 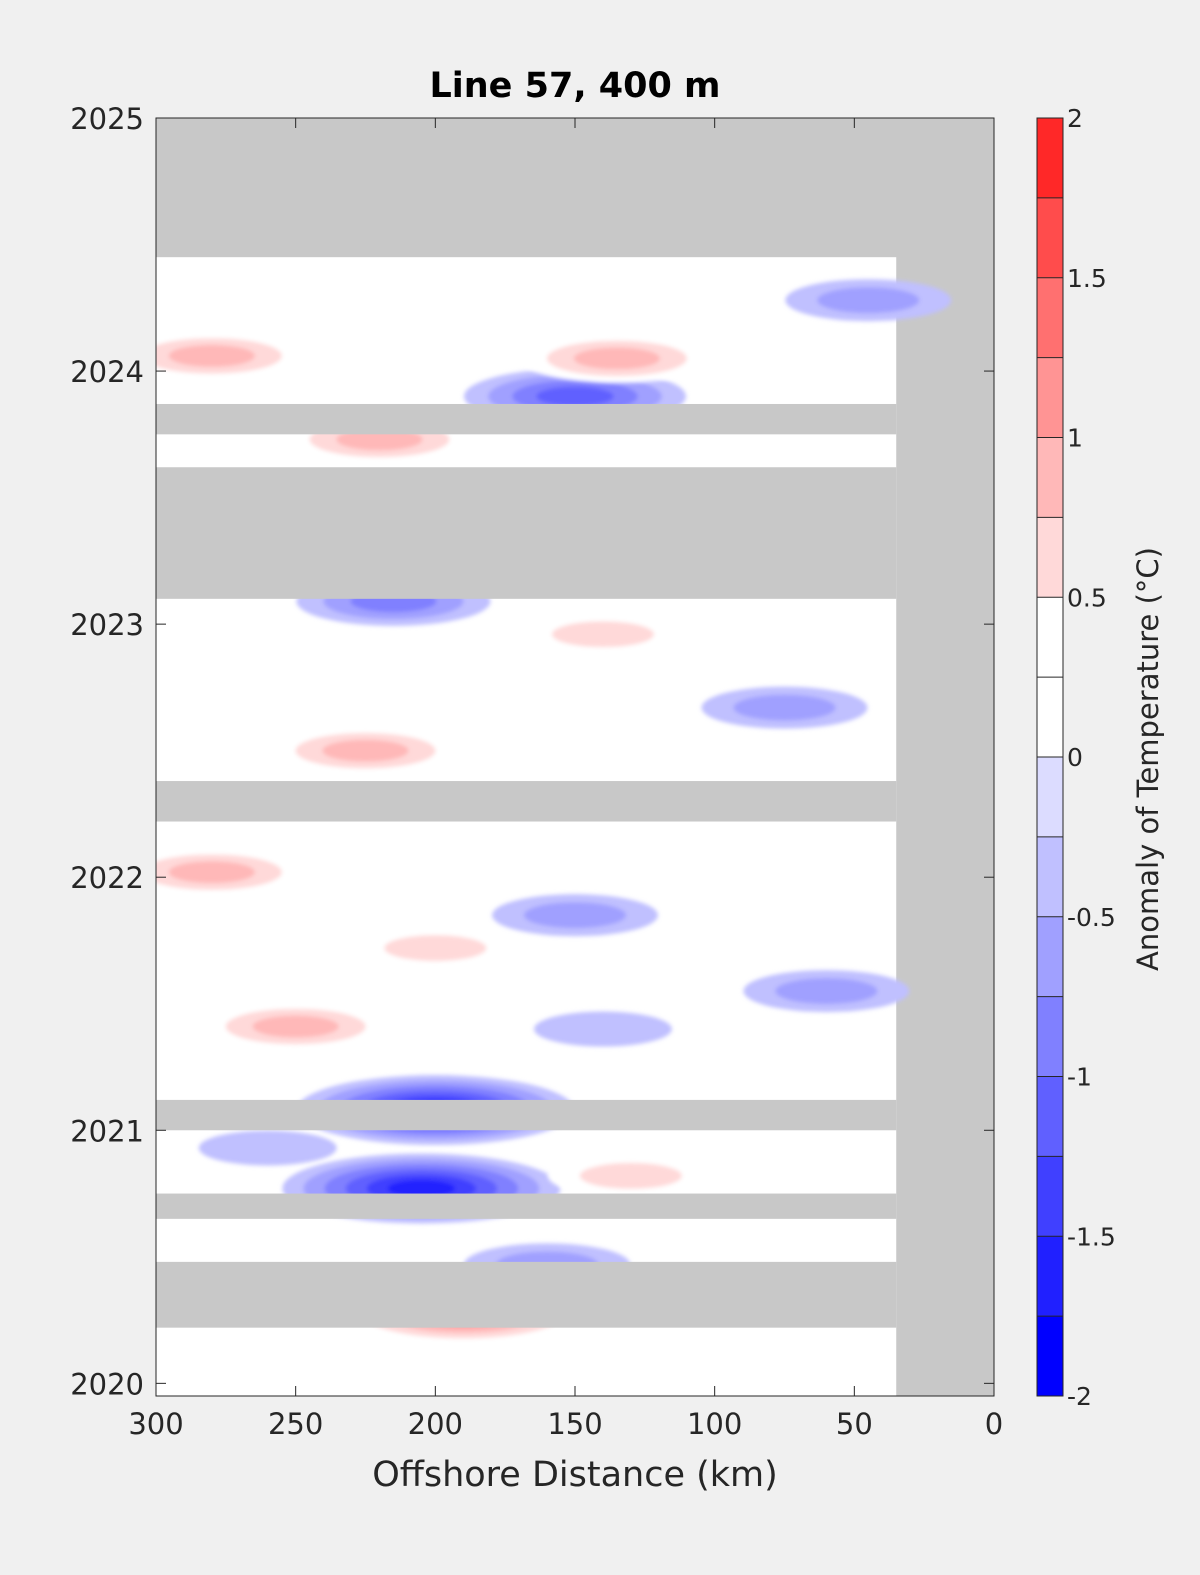 I want to click on chart-title: Line 57, 400 m, so click(x=574, y=86).